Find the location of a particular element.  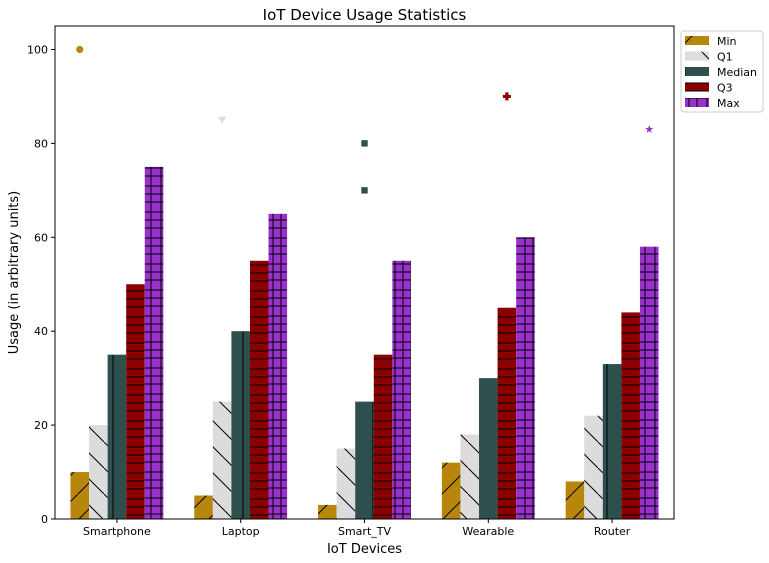

bar-q3-router is located at coordinates (630, 415).